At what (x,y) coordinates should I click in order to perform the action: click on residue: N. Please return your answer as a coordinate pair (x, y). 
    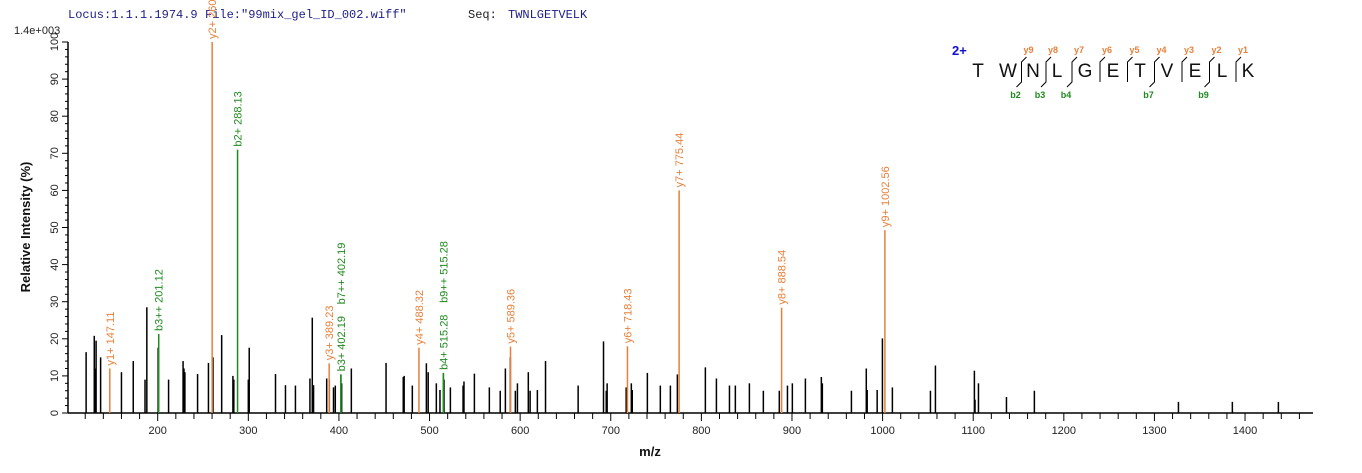
    Looking at the image, I should click on (1033, 71).